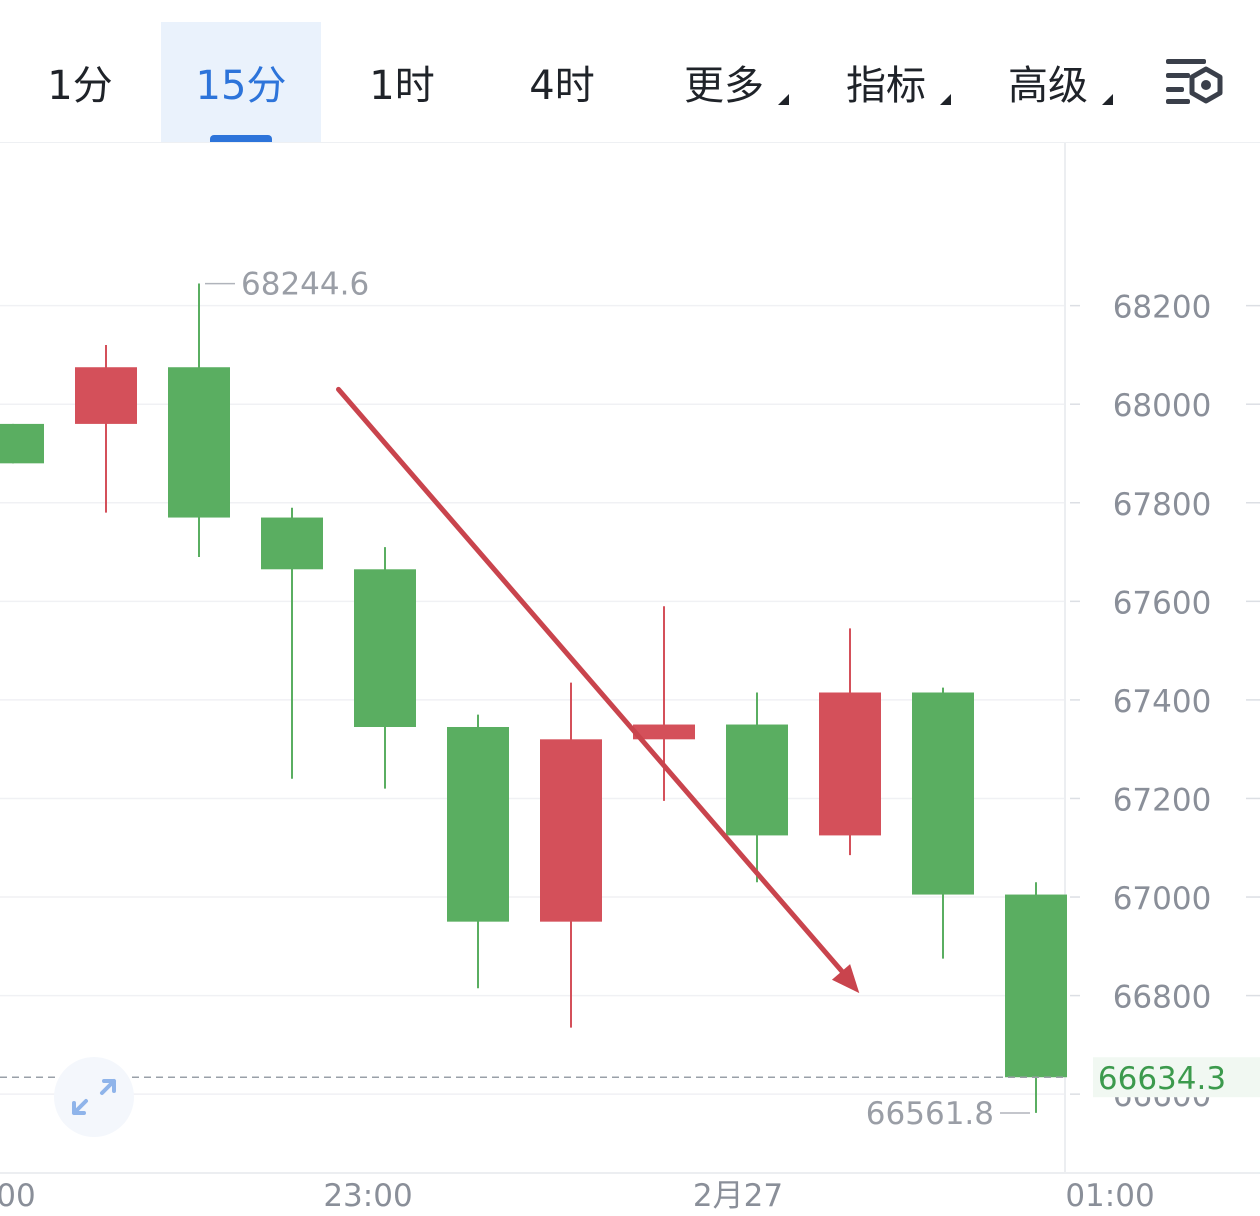 This screenshot has width=1260, height=1216. What do you see at coordinates (1162, 800) in the screenshot?
I see `y-tick-label: 67200` at bounding box center [1162, 800].